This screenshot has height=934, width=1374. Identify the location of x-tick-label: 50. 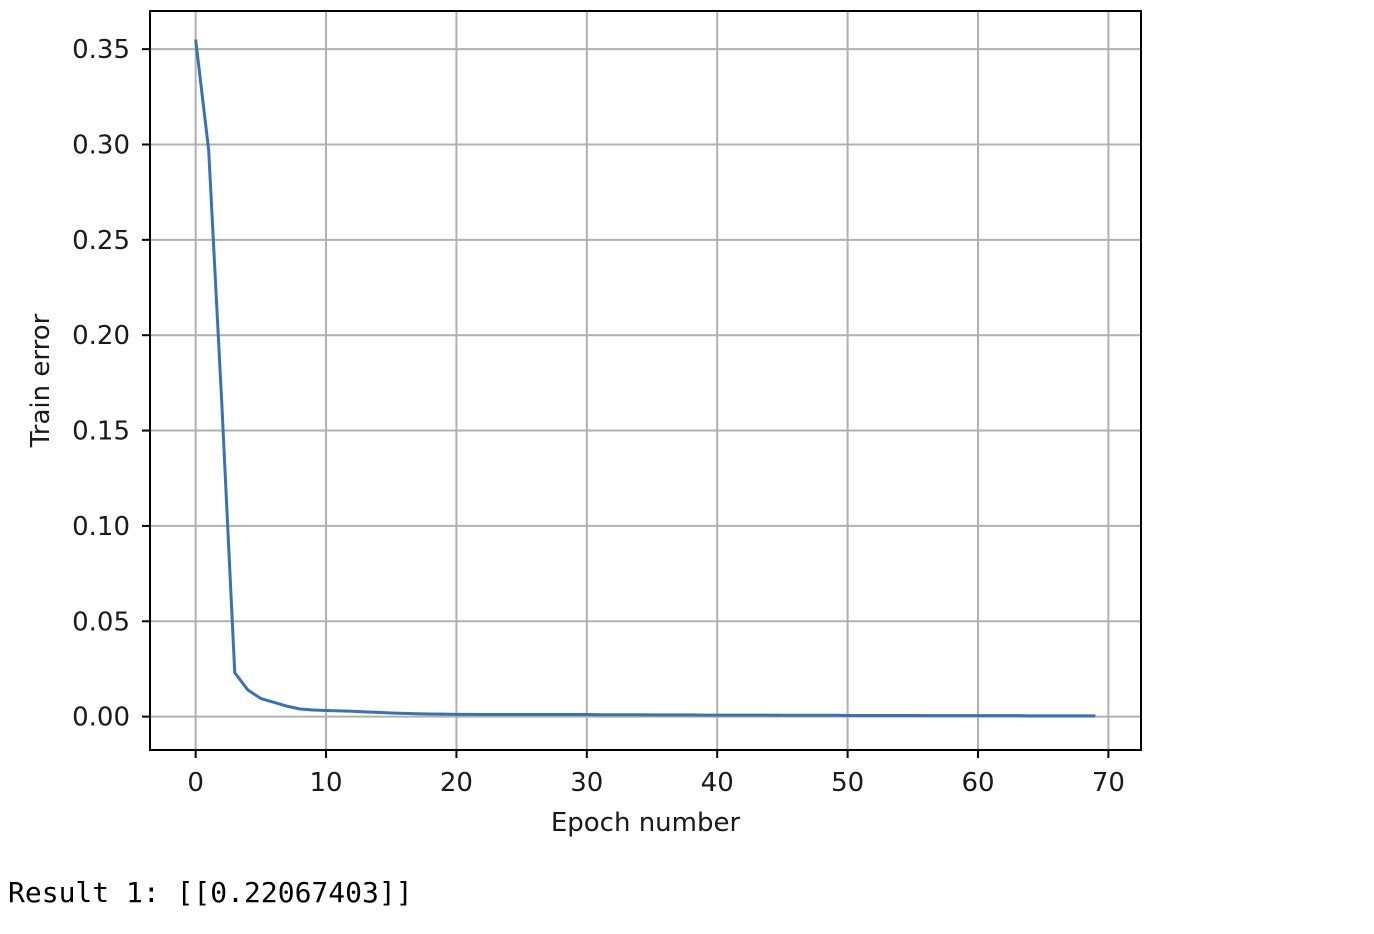
(847, 783).